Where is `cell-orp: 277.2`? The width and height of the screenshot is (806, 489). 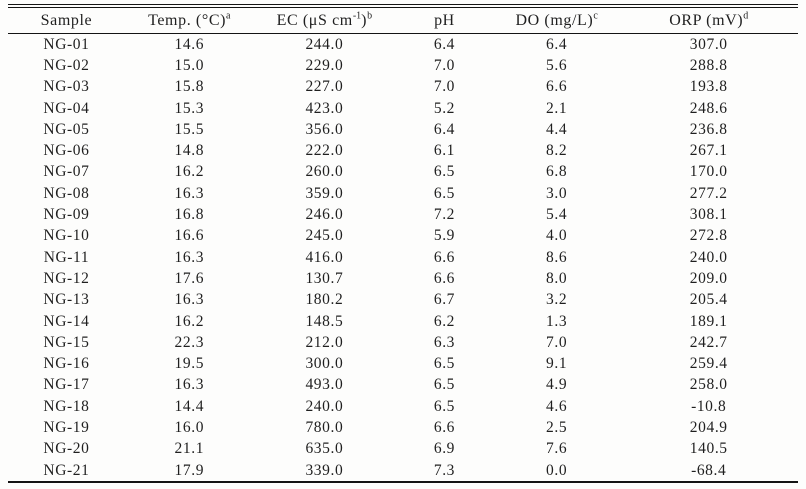 cell-orp: 277.2 is located at coordinates (708, 193).